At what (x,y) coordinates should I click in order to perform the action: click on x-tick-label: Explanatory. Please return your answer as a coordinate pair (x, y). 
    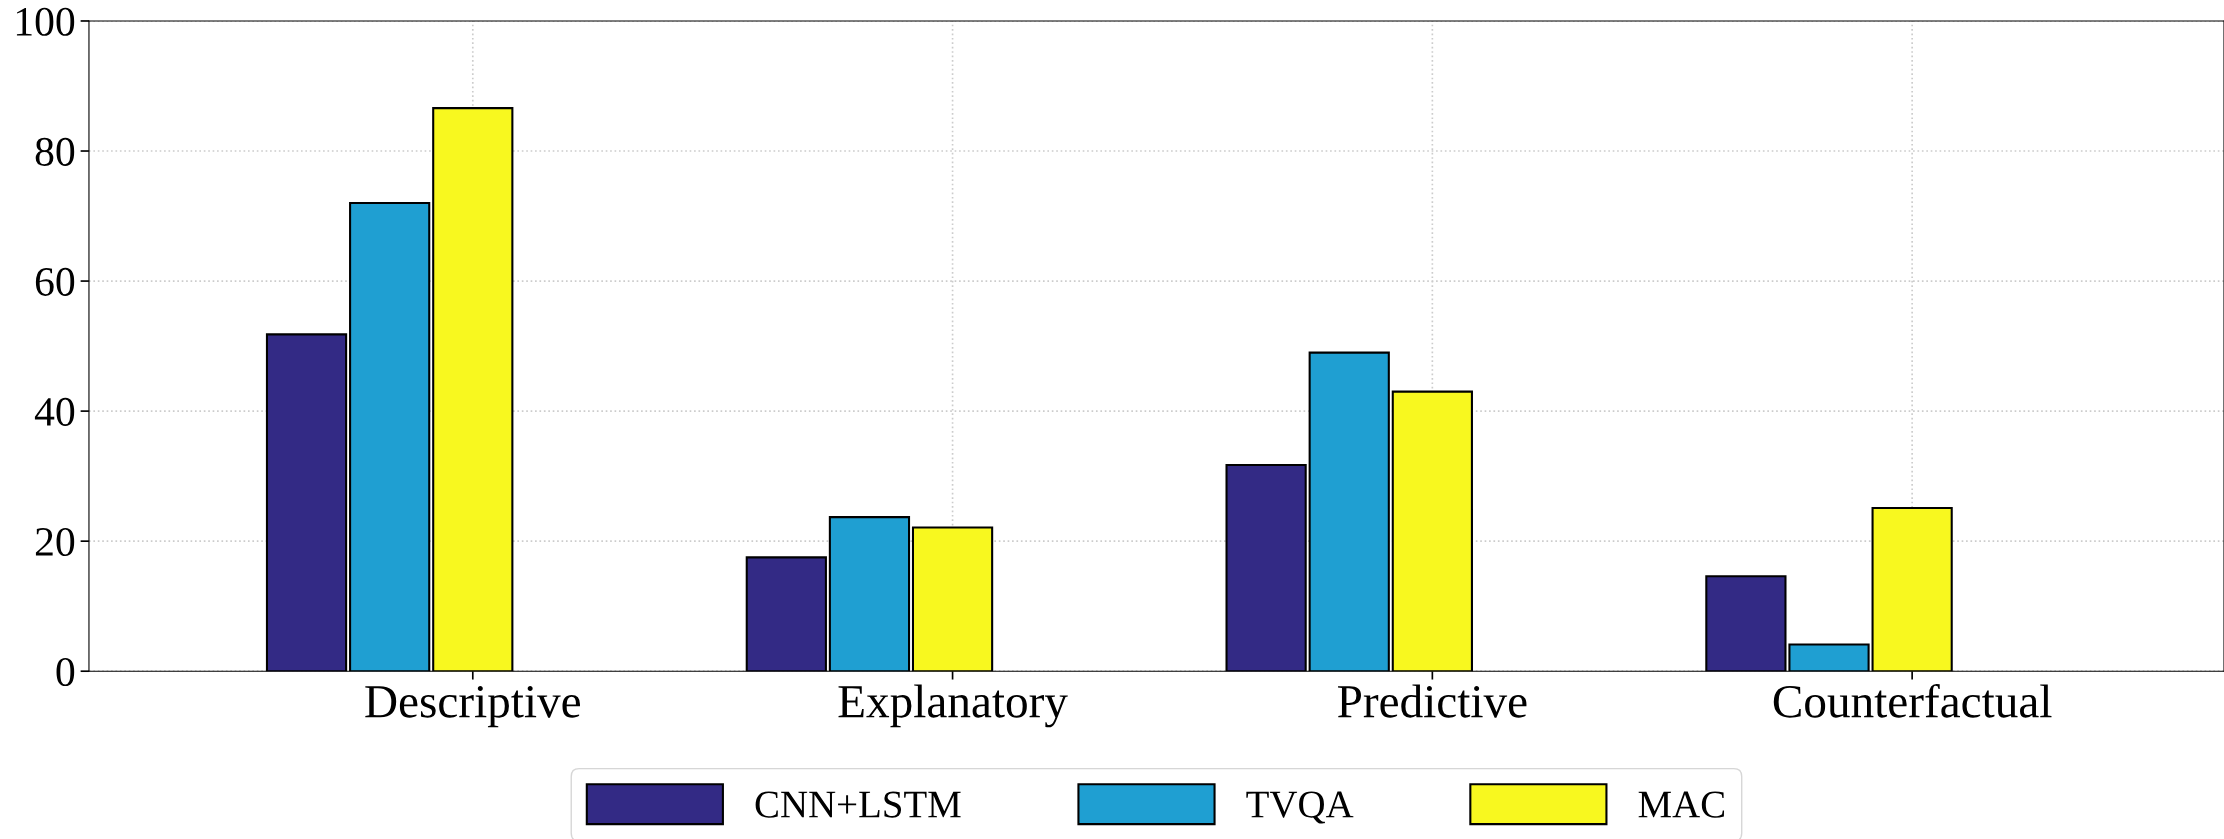
    Looking at the image, I should click on (953, 706).